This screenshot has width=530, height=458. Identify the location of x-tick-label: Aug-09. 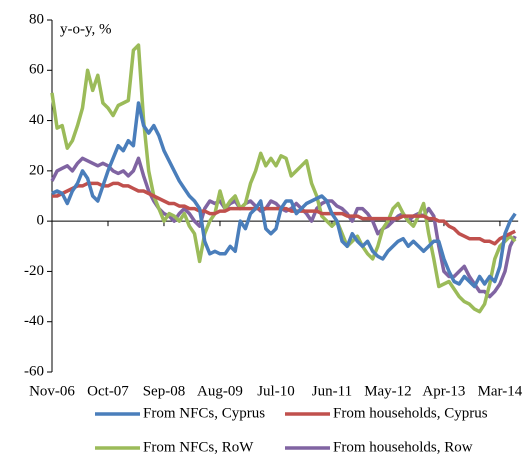
(220, 391).